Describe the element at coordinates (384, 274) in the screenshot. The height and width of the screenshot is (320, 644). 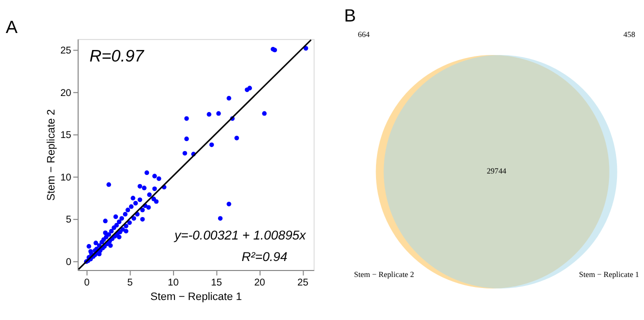
I see `category-label: Stem − Replicate 2` at that location.